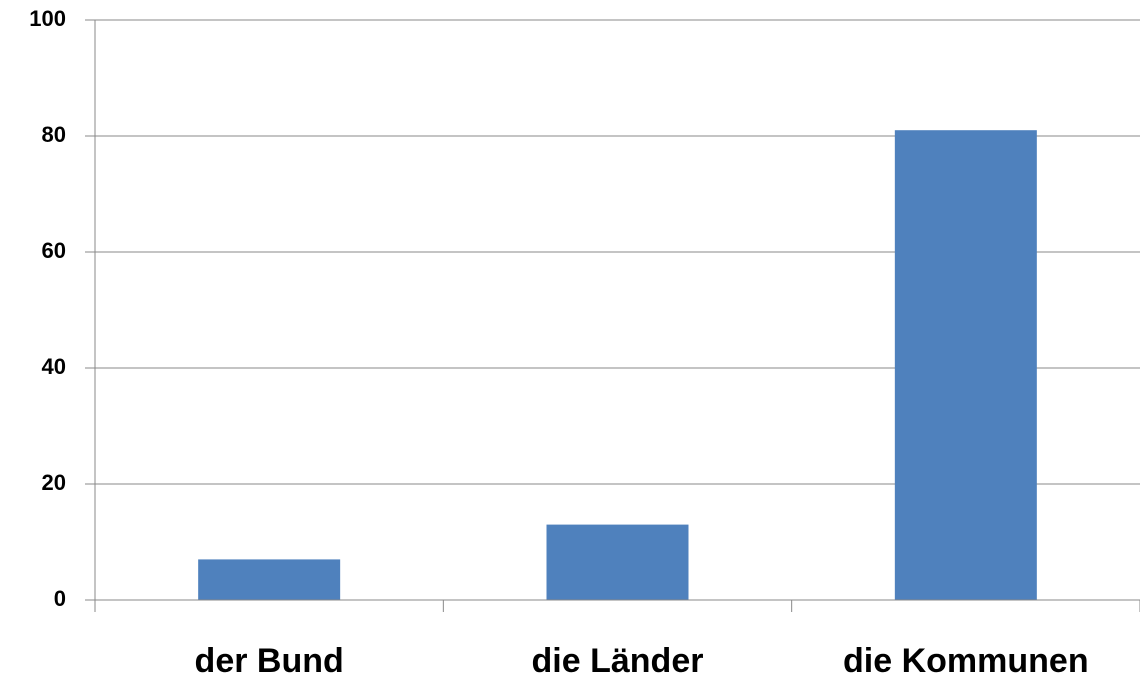  What do you see at coordinates (54, 250) in the screenshot?
I see `y-tick-label: 60` at bounding box center [54, 250].